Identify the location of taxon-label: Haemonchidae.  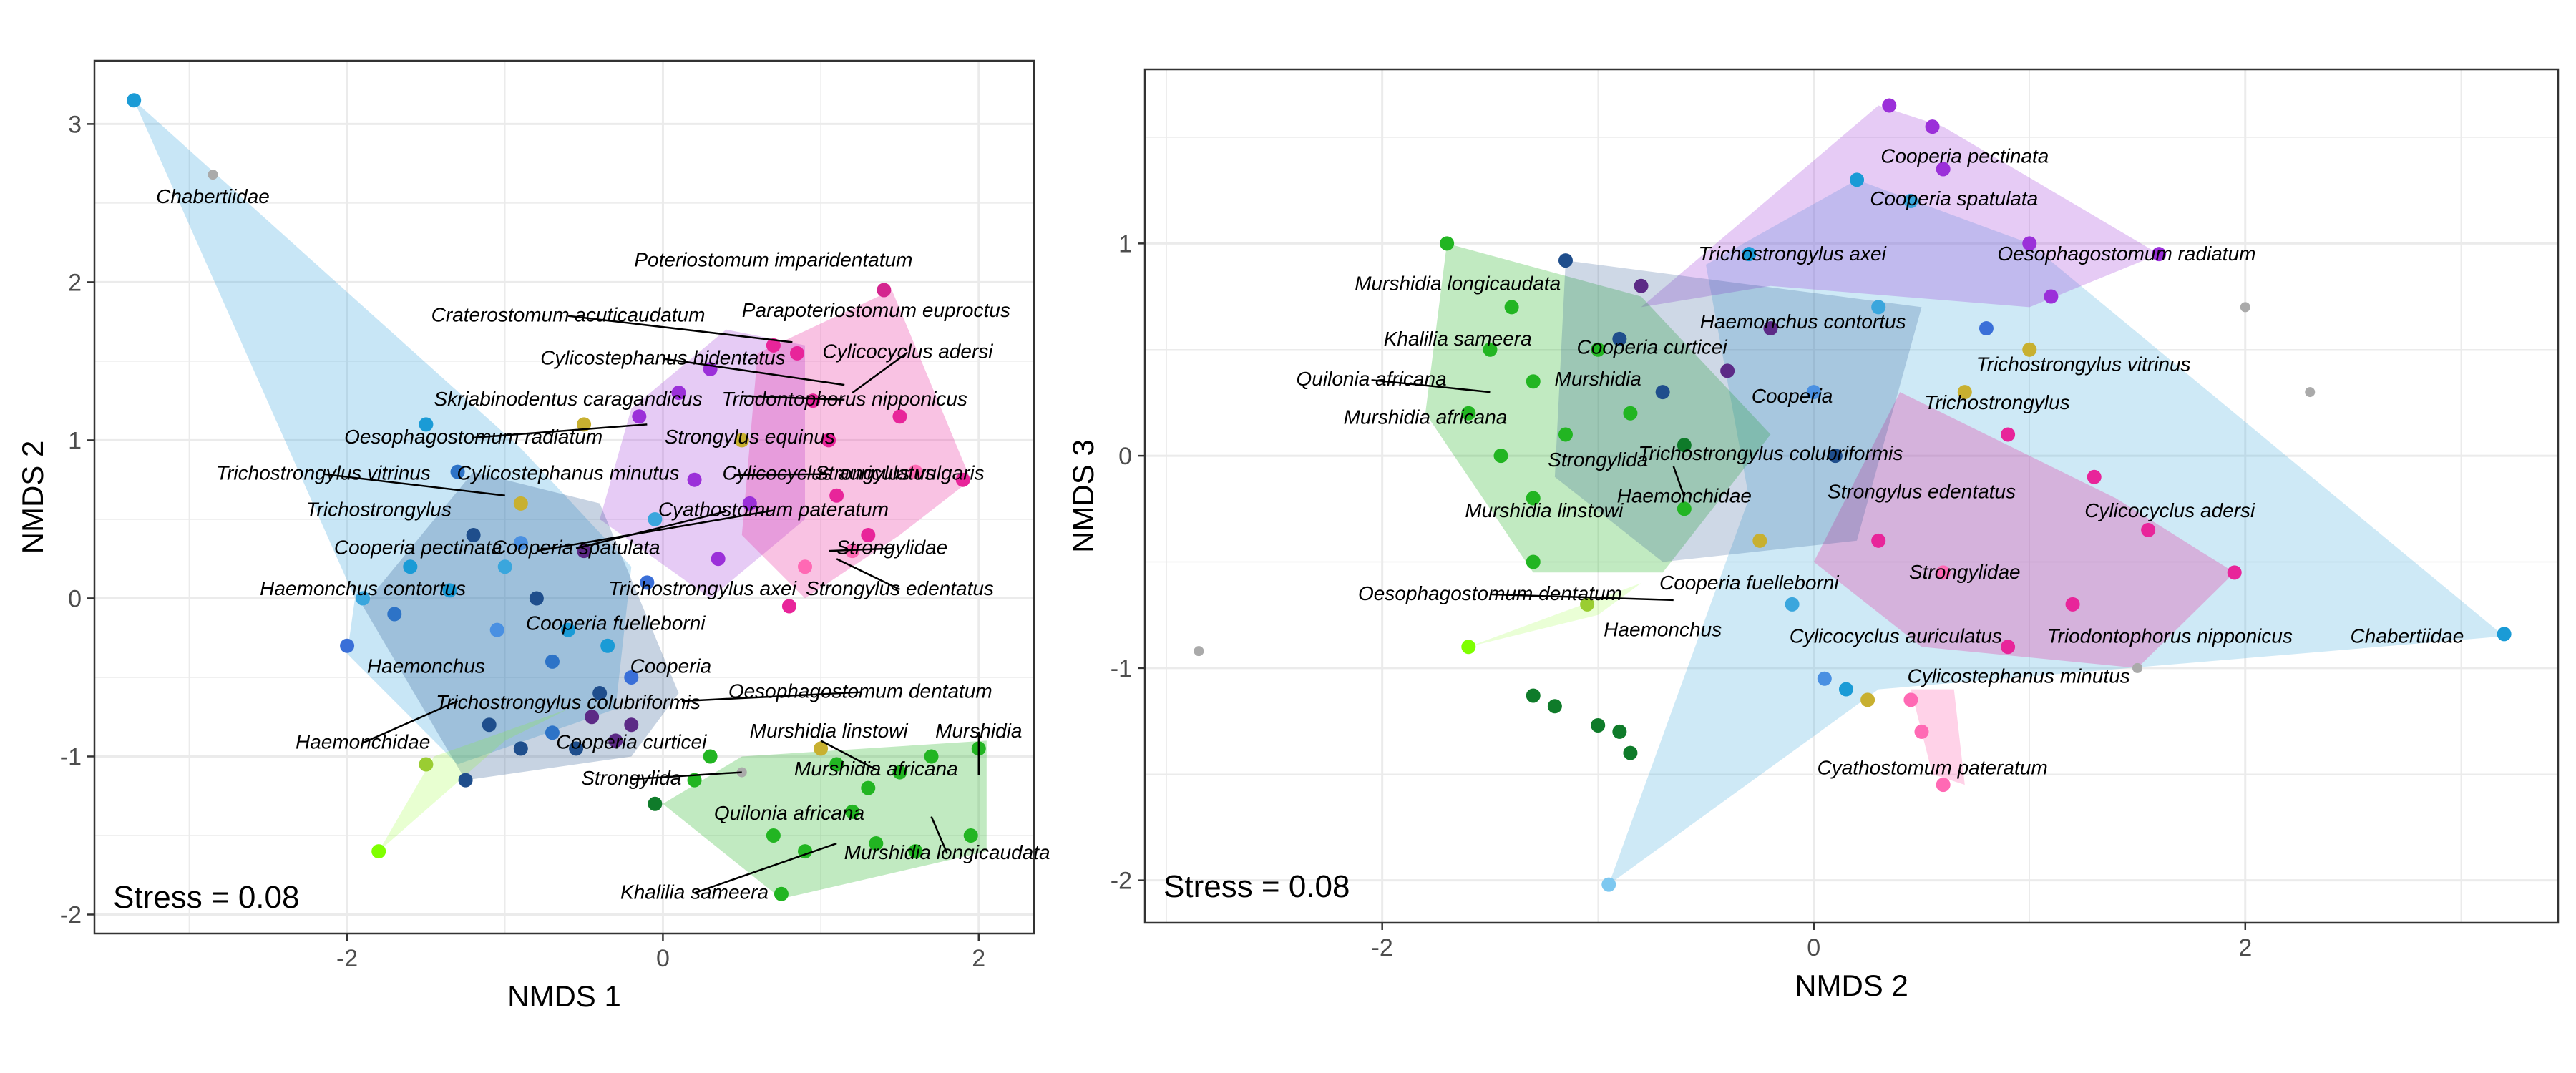
(363, 741).